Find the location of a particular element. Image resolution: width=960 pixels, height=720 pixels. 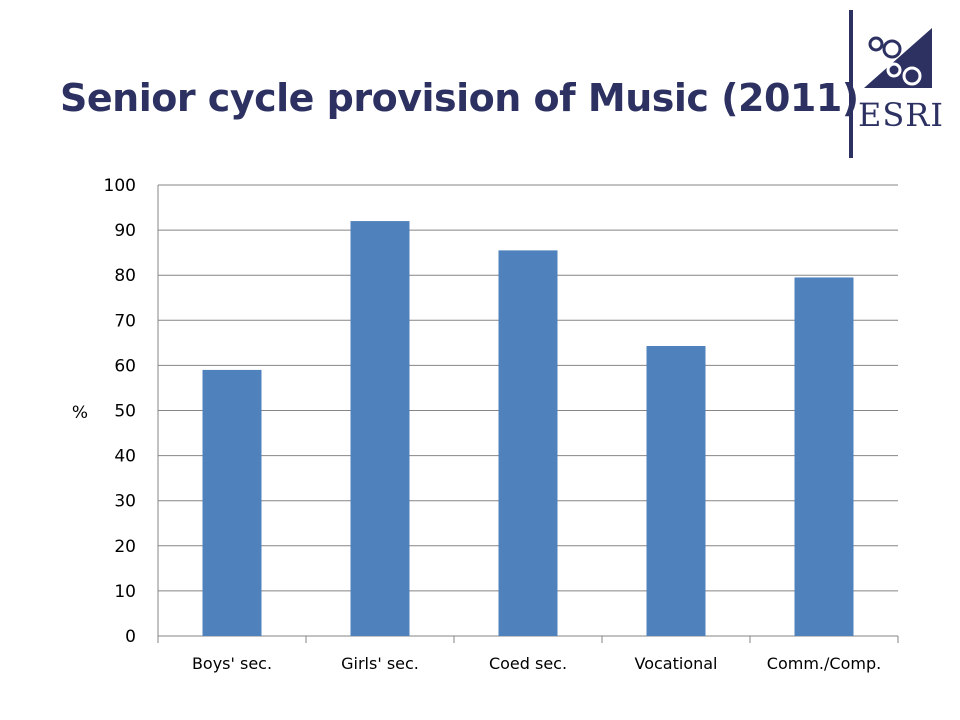

x-tick-label: Comm./Comp. is located at coordinates (824, 663).